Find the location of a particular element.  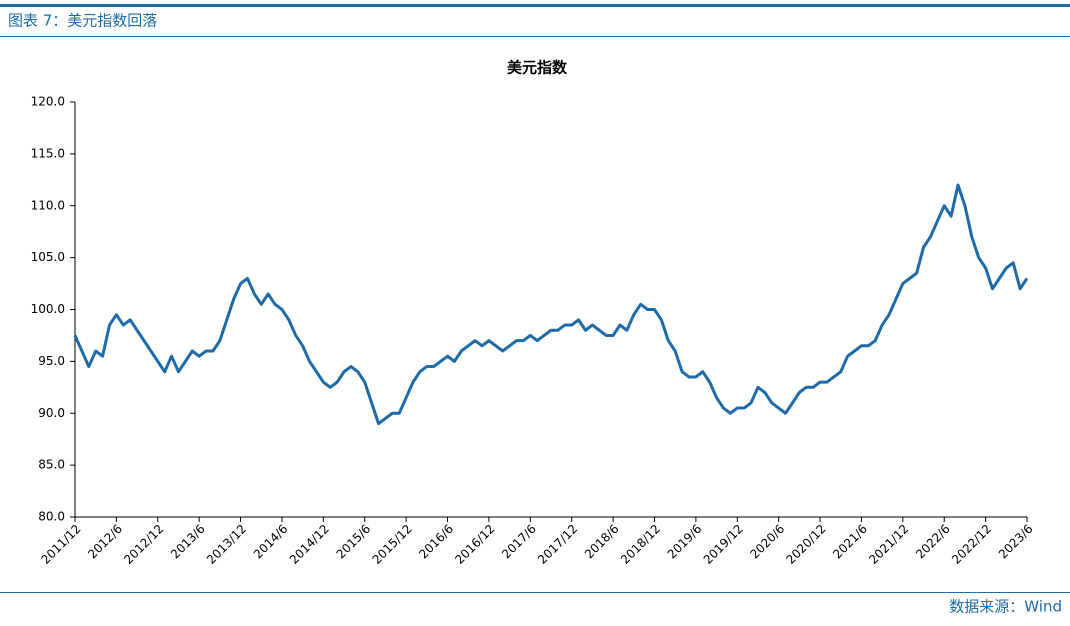

y-tick-label: 120.0 is located at coordinates (48, 102).